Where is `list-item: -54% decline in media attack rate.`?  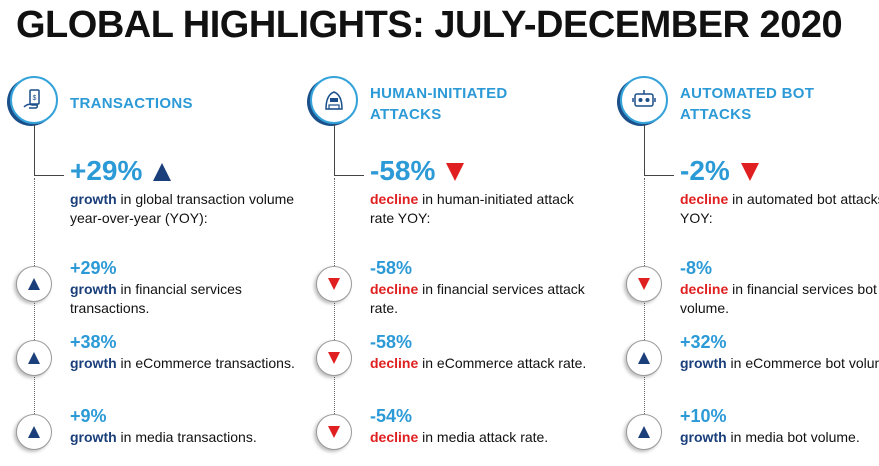 list-item: -54% decline in media attack rate. is located at coordinates (455, 436).